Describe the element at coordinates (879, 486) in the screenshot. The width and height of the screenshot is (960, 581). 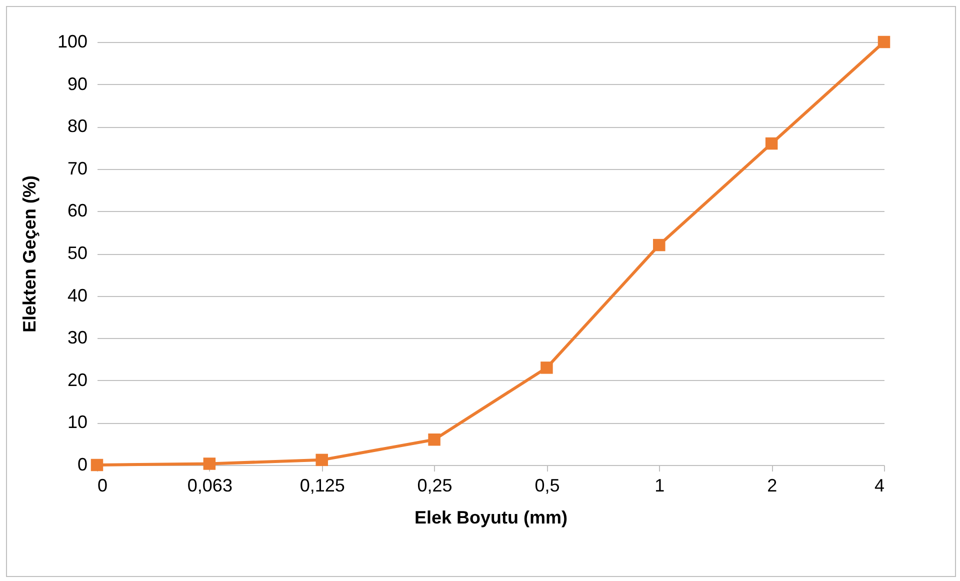
I see `x-tick-label: 4` at that location.